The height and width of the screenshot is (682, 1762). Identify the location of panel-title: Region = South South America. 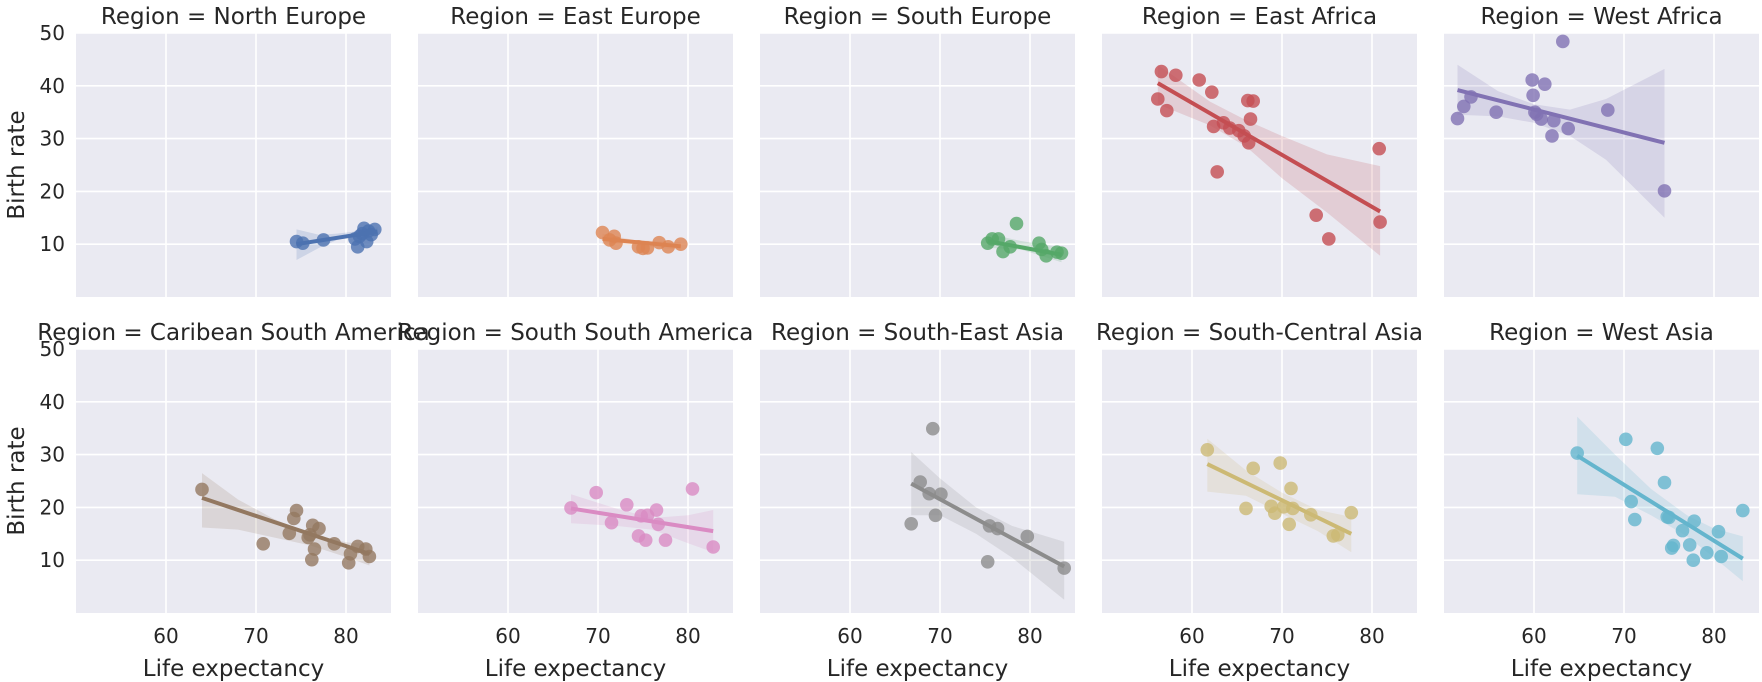
(576, 333).